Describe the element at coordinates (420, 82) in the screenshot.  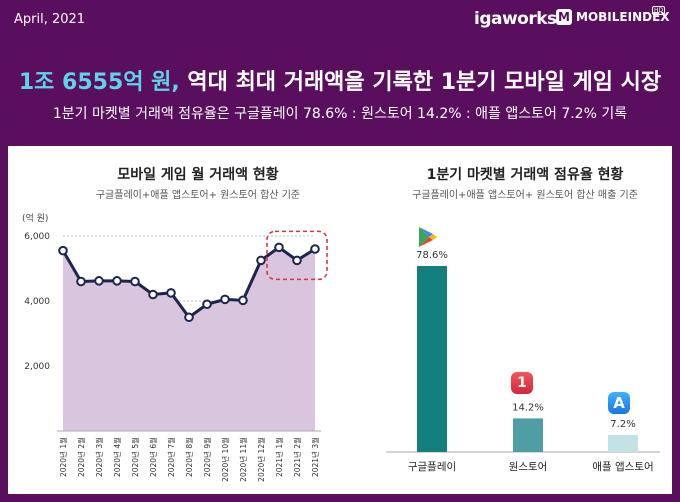
I see `headline-rest: 역대 최대 거래액을 기록한 1분기 모바일 게임 시장` at that location.